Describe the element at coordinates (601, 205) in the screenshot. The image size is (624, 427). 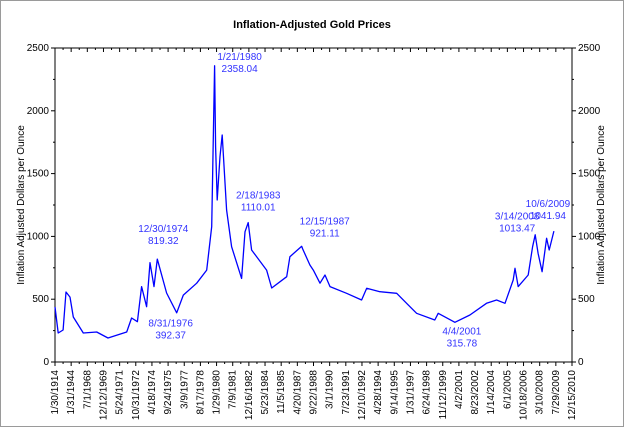
I see `y-axis-label-right: Inflation Adjusted Dollars per Ounce` at that location.